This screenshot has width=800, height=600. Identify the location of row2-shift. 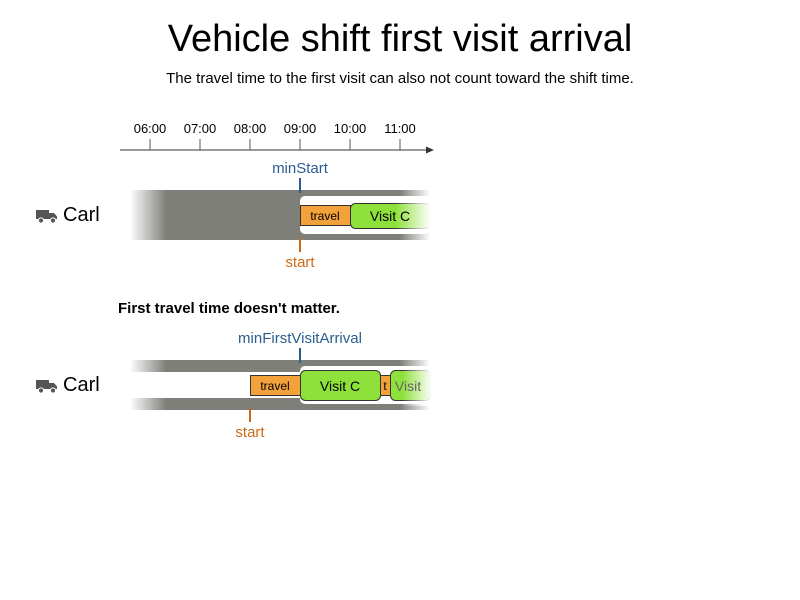
(281, 385).